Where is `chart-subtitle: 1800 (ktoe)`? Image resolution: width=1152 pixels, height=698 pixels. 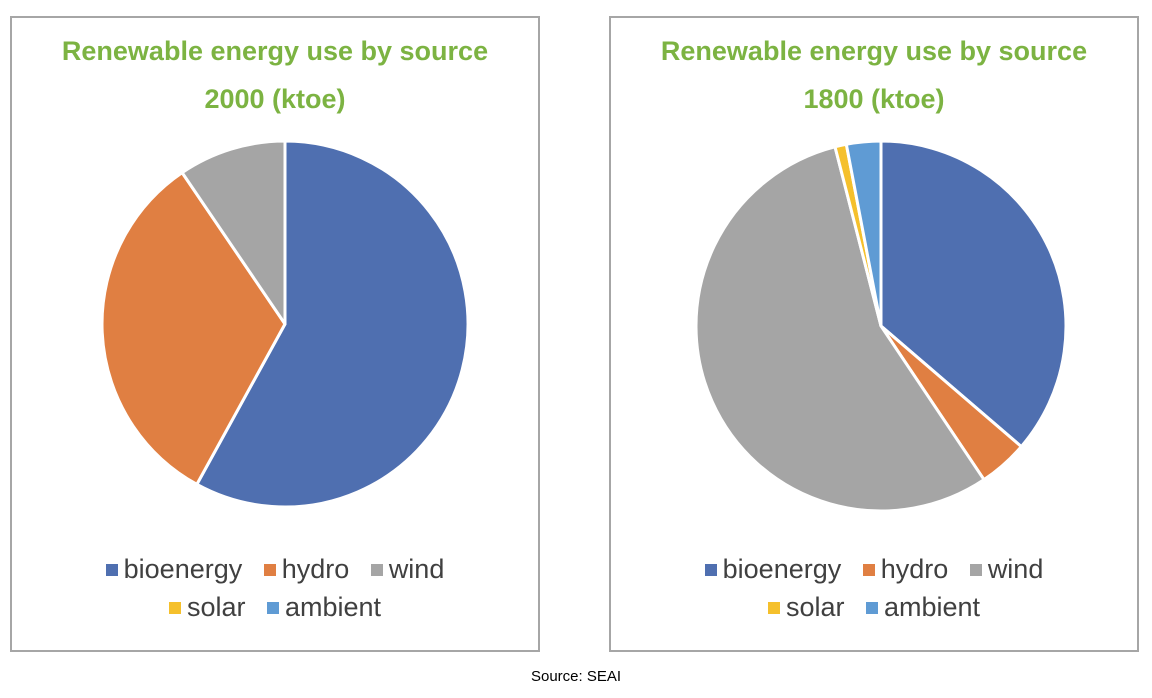
chart-subtitle: 1800 (ktoe) is located at coordinates (874, 99).